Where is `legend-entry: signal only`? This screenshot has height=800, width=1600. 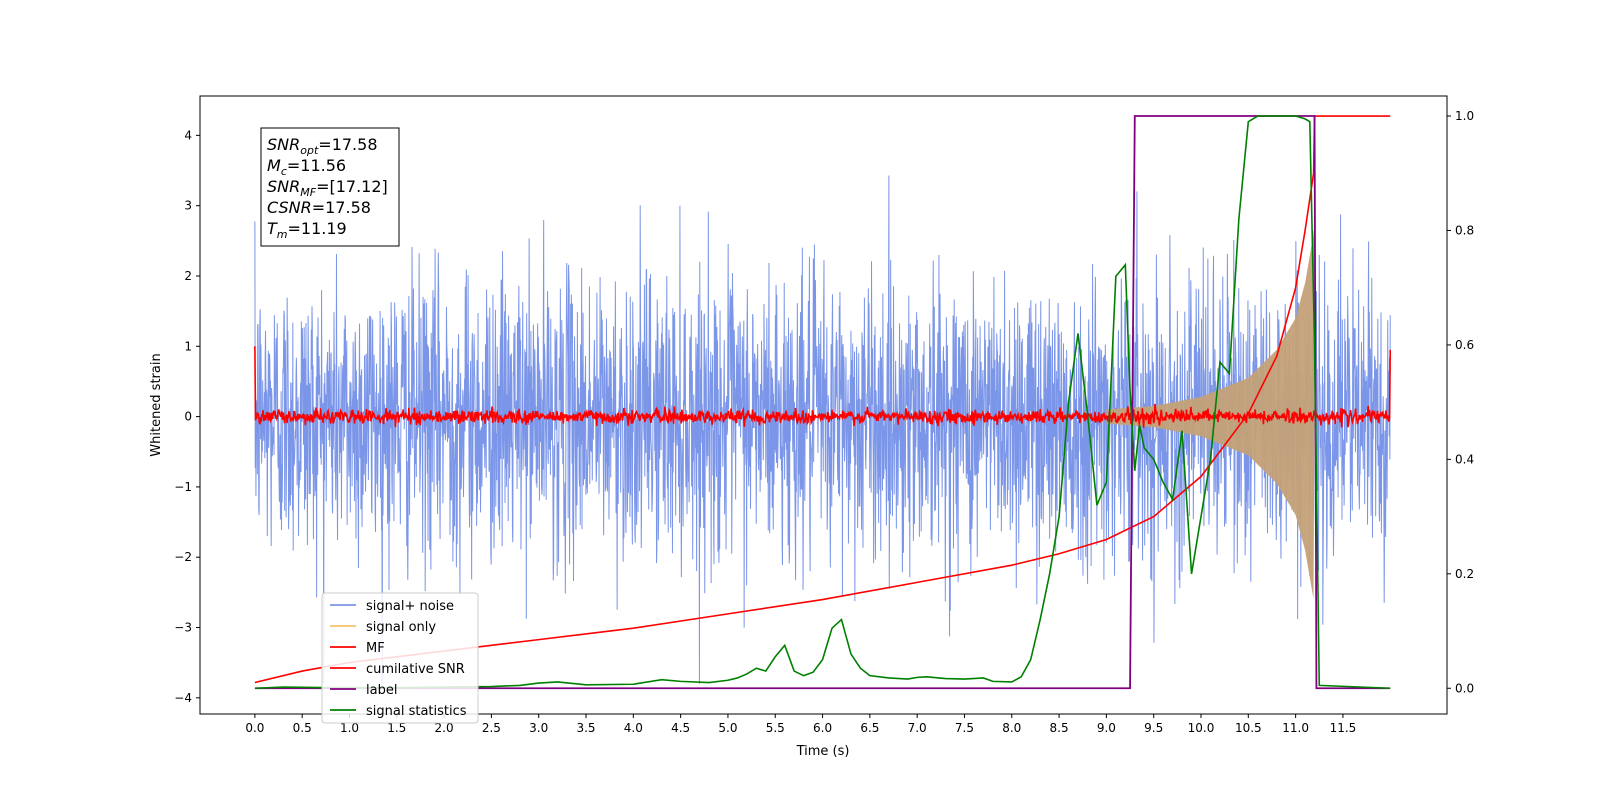 legend-entry: signal only is located at coordinates (401, 627).